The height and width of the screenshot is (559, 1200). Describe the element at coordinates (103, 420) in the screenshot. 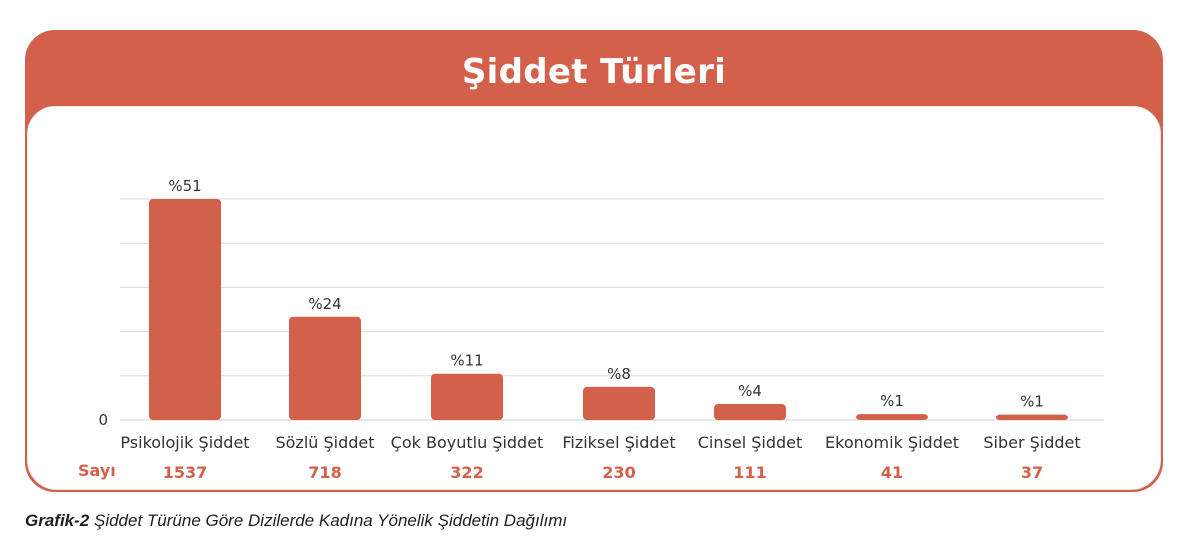

I see `y-tick-label: 0` at that location.